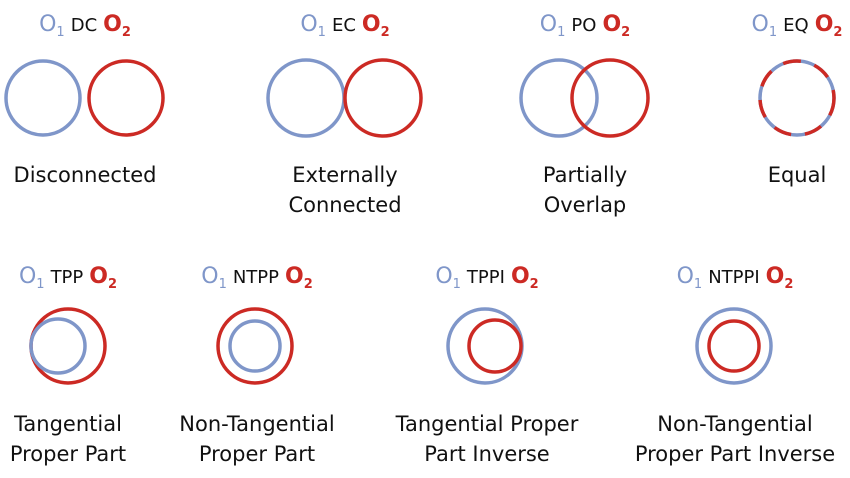 The height and width of the screenshot is (478, 850). I want to click on relation-code: PO, so click(584, 25).